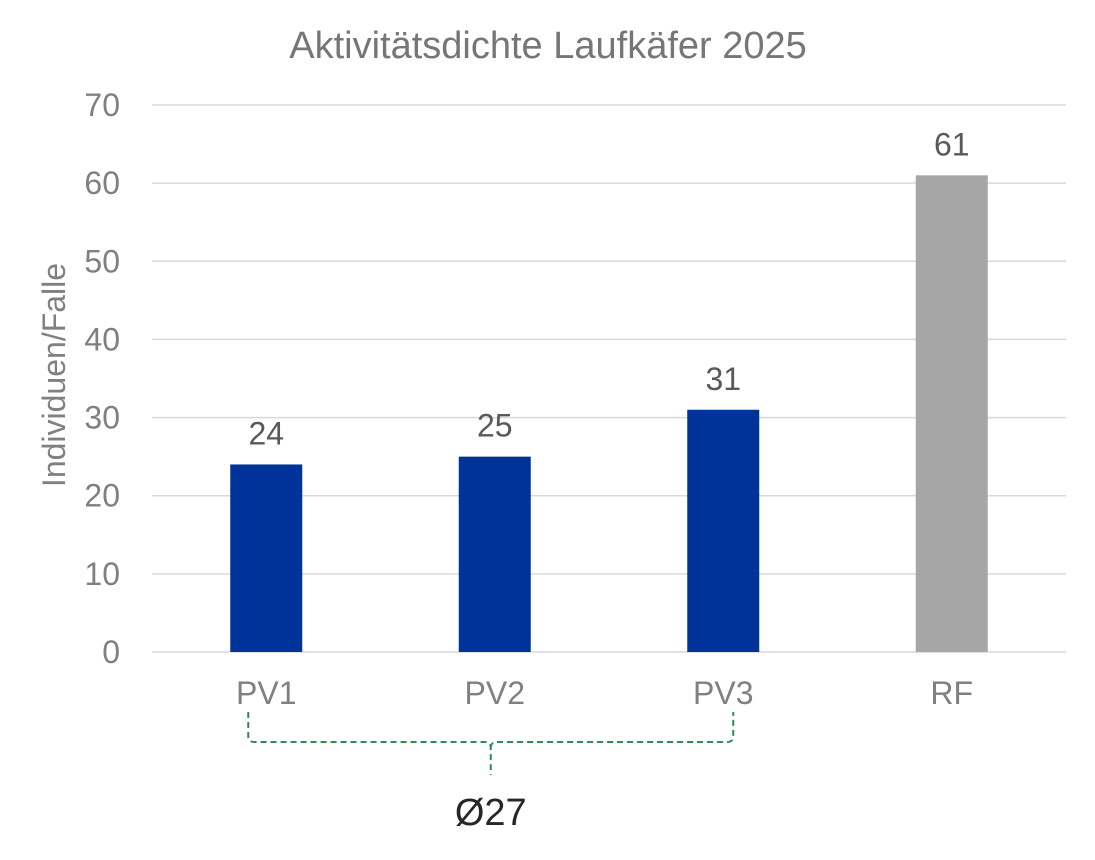 The width and height of the screenshot is (1095, 860). Describe the element at coordinates (723, 693) in the screenshot. I see `x-category-pv3: PV3` at that location.